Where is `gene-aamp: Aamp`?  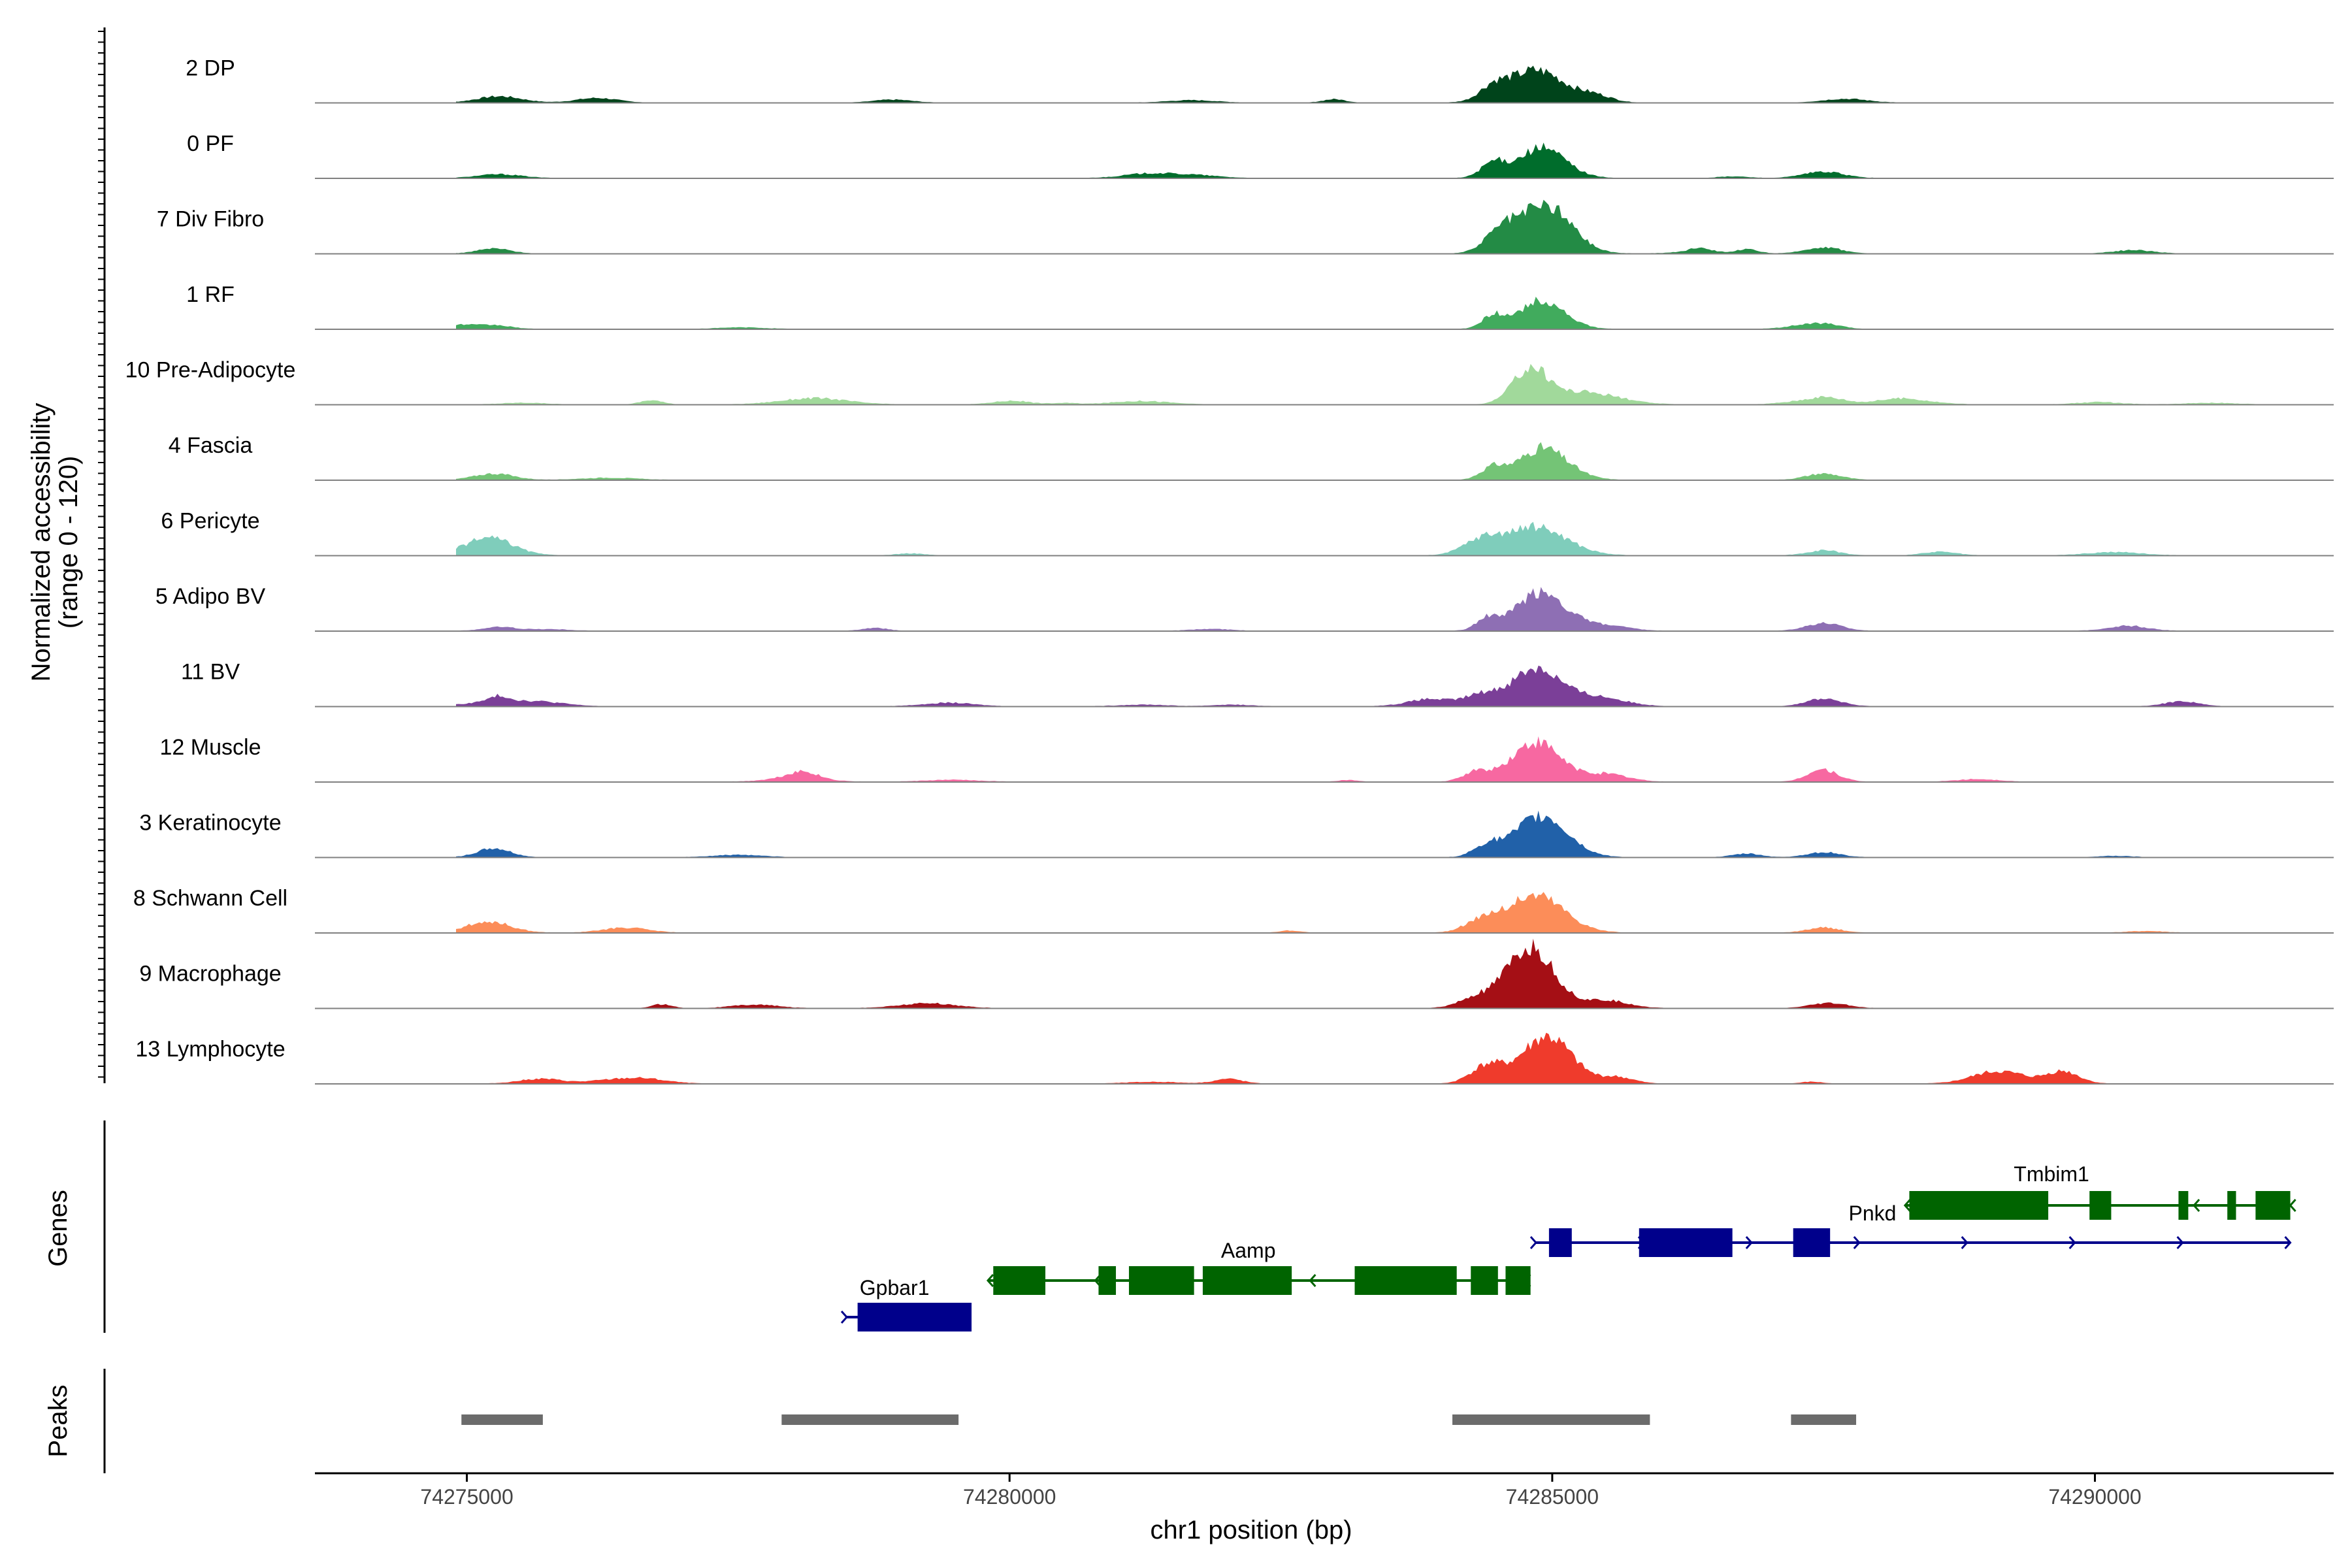 gene-aamp: Aamp is located at coordinates (1258, 1267).